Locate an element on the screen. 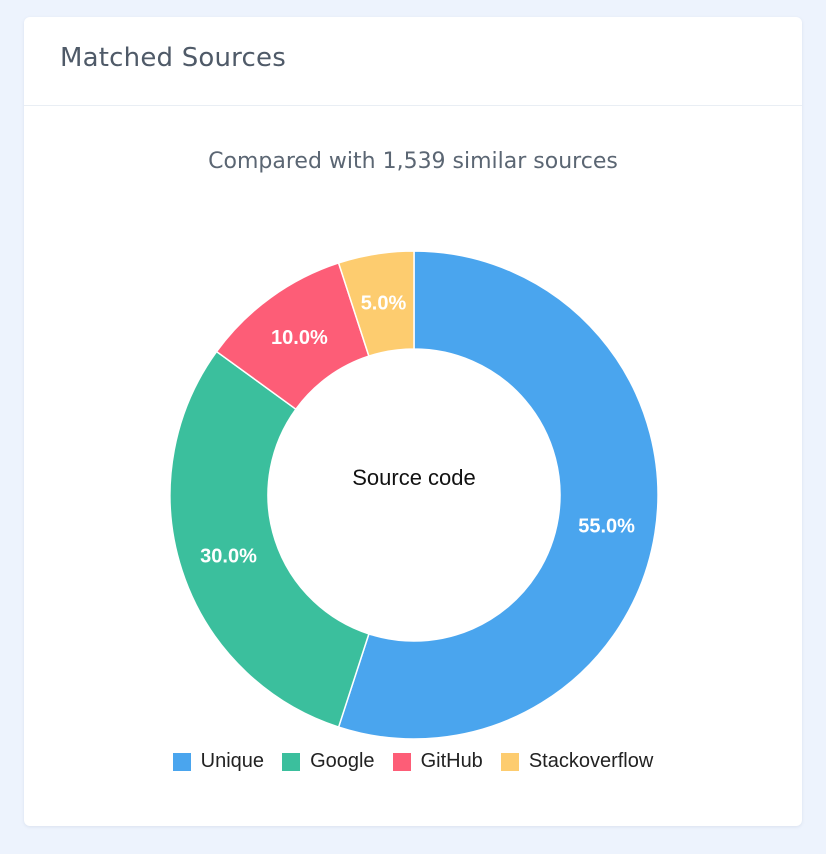  legend-item-github: GitHub is located at coordinates (437, 761).